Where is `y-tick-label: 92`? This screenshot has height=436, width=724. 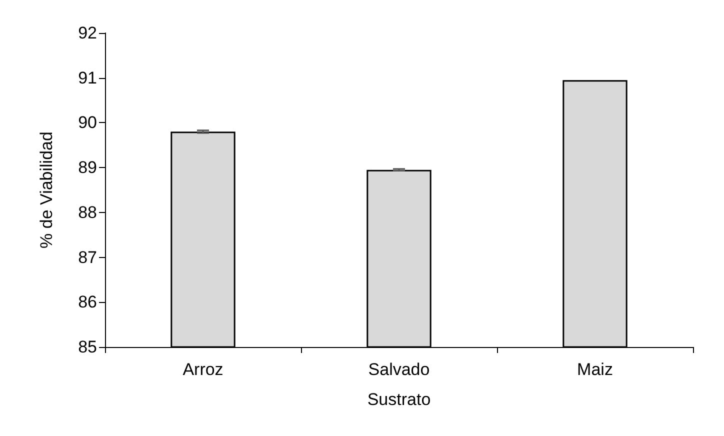
y-tick-label: 92 is located at coordinates (87, 33).